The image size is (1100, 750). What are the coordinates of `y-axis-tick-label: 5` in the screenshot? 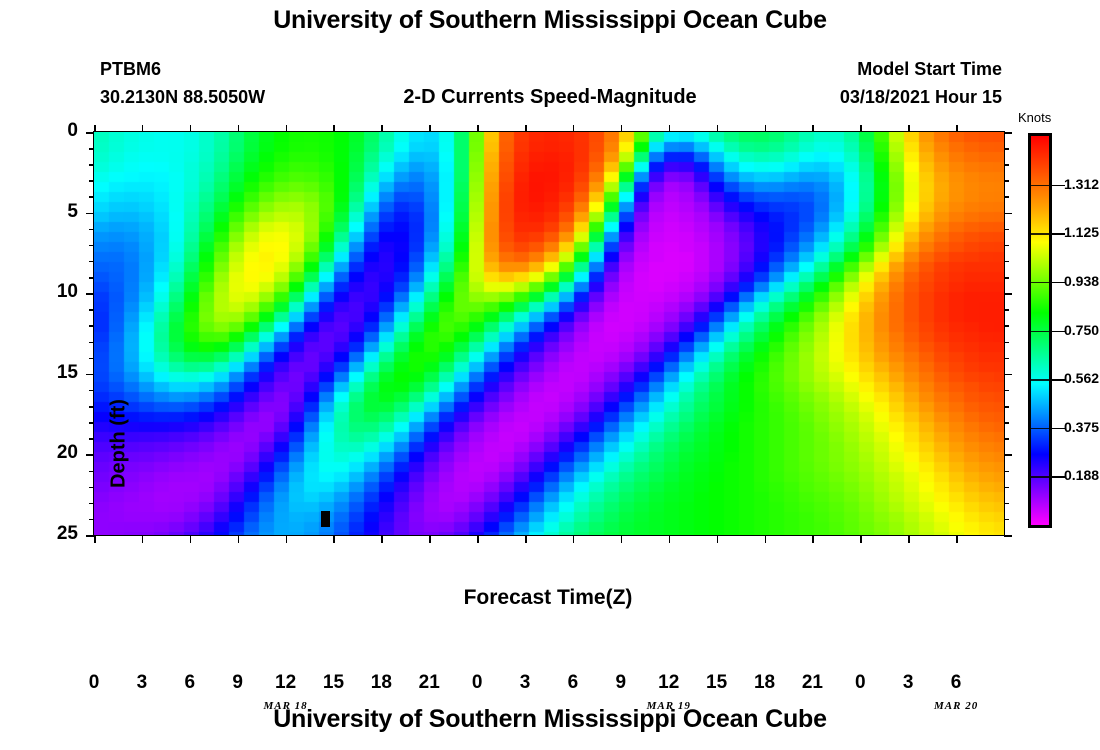 It's located at (72, 211).